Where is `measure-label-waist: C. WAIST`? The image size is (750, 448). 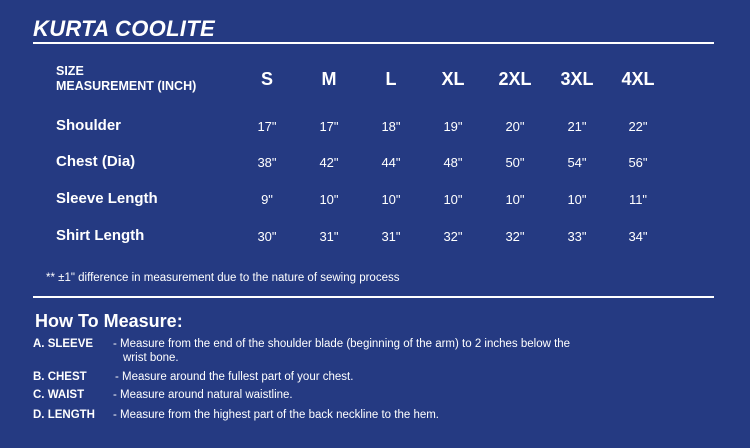
measure-label-waist: C. WAIST is located at coordinates (59, 395).